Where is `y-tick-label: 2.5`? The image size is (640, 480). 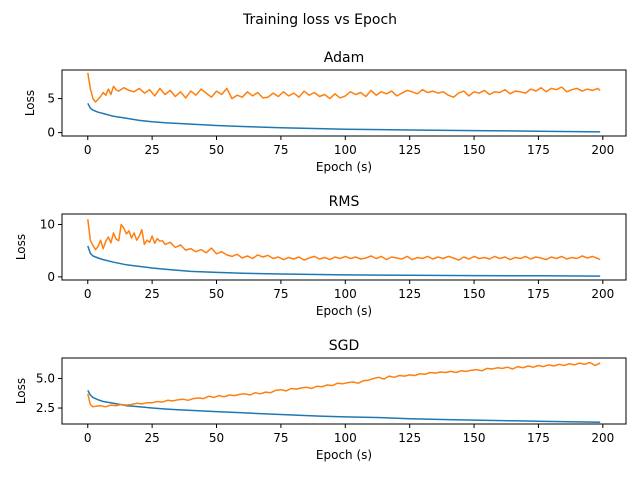
y-tick-label: 2.5 is located at coordinates (45, 408).